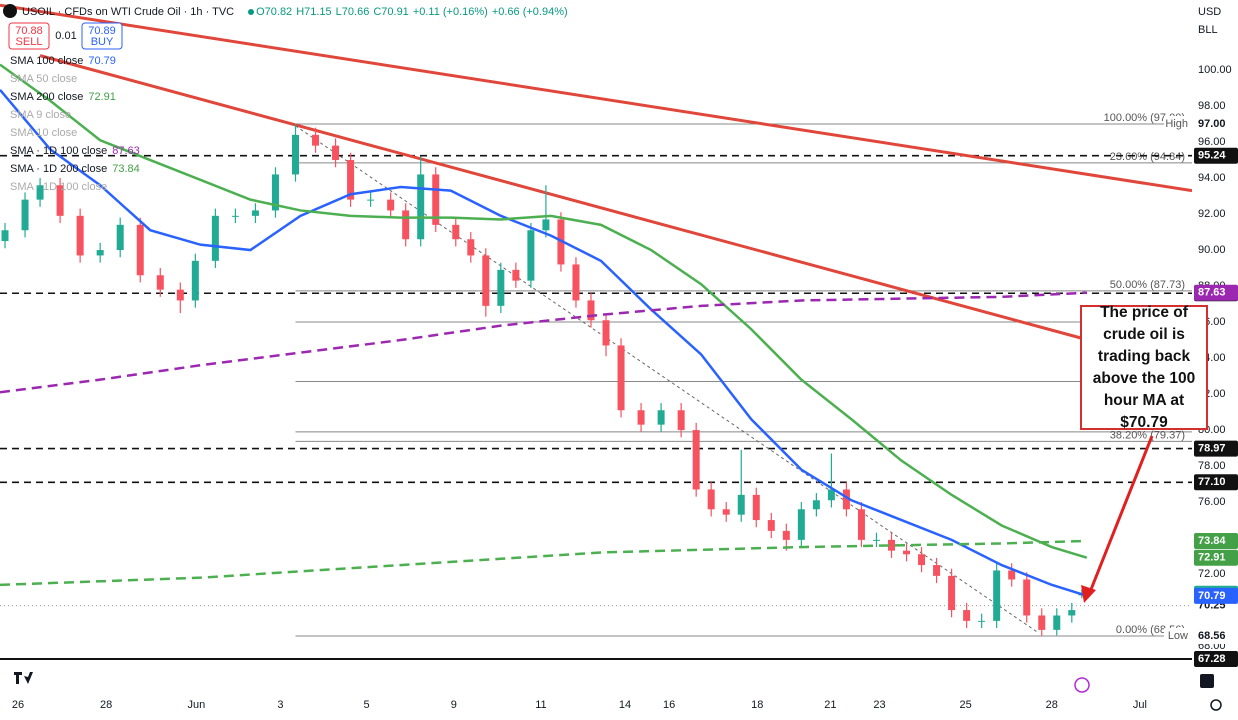  What do you see at coordinates (353, 12) in the screenshot?
I see `quote-value: L70.66` at bounding box center [353, 12].